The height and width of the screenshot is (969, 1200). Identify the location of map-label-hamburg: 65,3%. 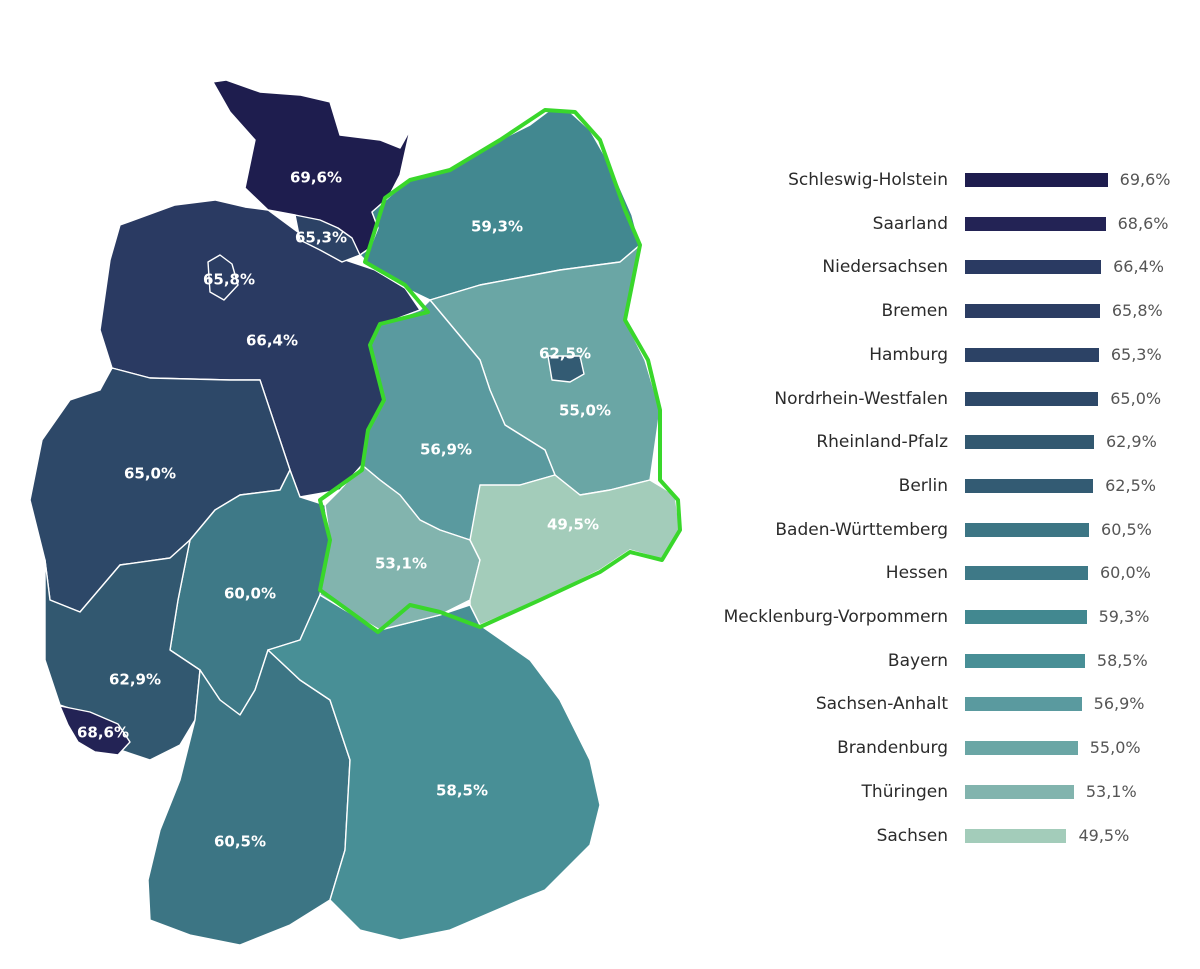
(321, 238).